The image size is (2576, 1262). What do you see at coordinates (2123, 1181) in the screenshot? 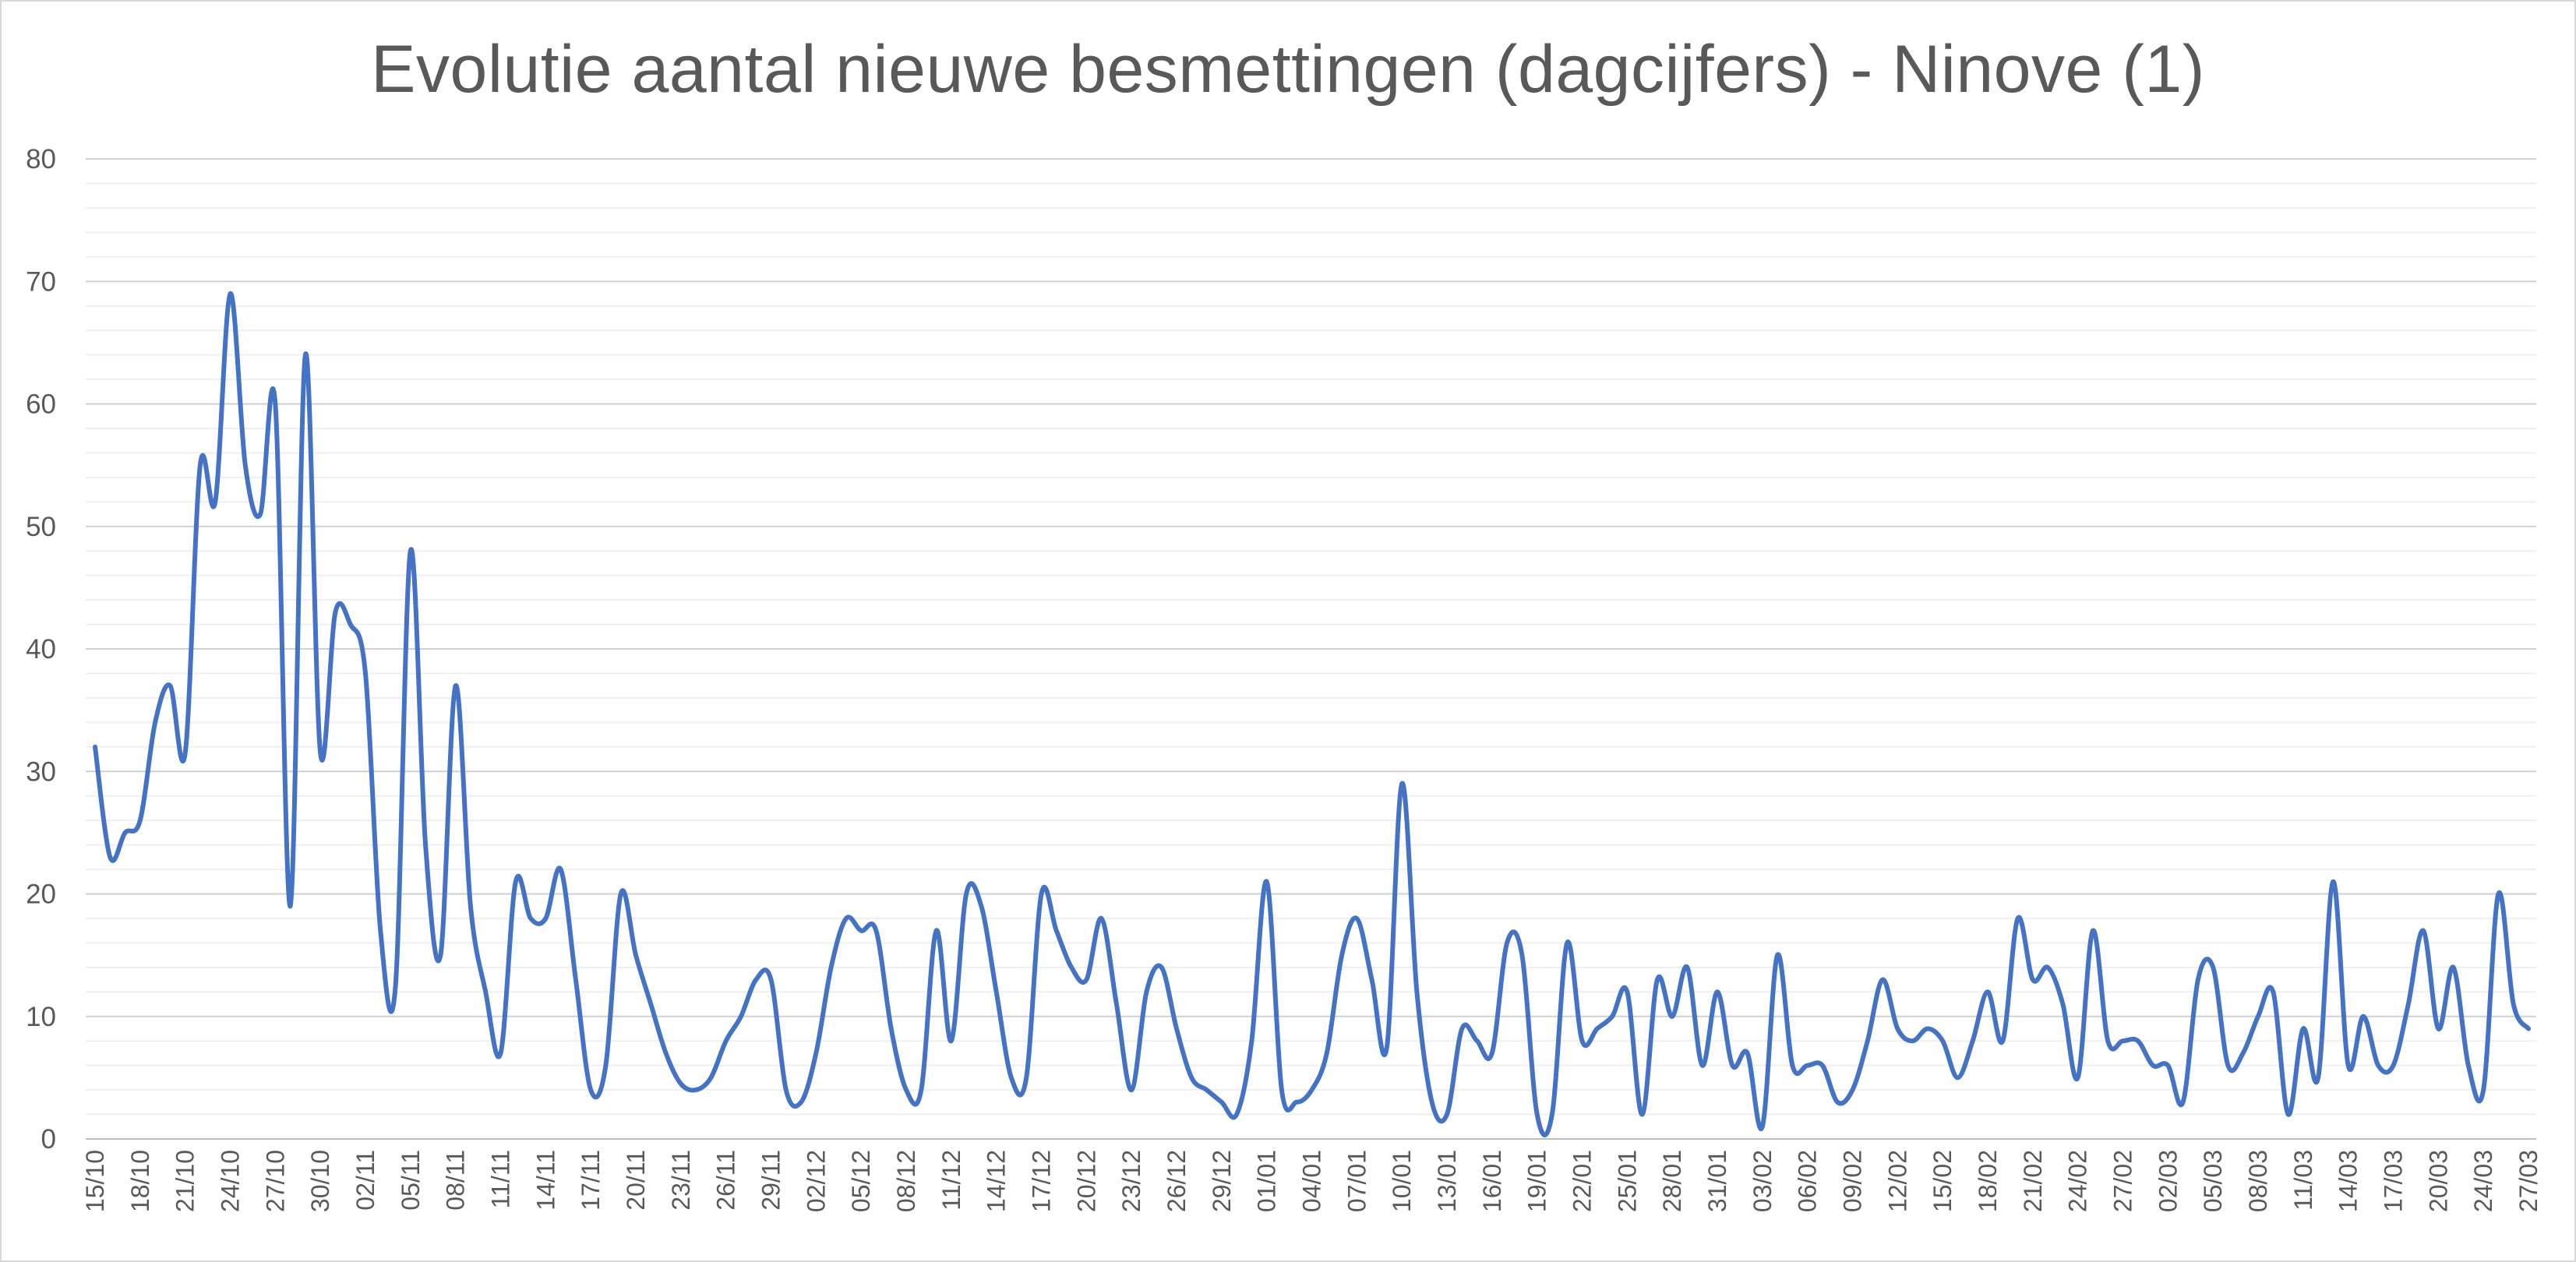
I see `x-tick-label: 27/02` at bounding box center [2123, 1181].